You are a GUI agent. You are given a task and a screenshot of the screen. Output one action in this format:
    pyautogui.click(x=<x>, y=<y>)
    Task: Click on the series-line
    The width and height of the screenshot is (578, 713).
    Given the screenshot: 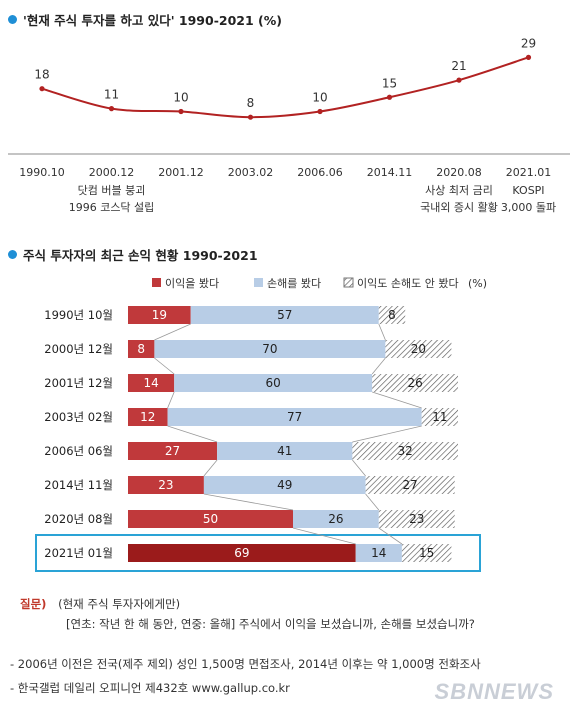 What is the action you would take?
    pyautogui.click(x=285, y=87)
    